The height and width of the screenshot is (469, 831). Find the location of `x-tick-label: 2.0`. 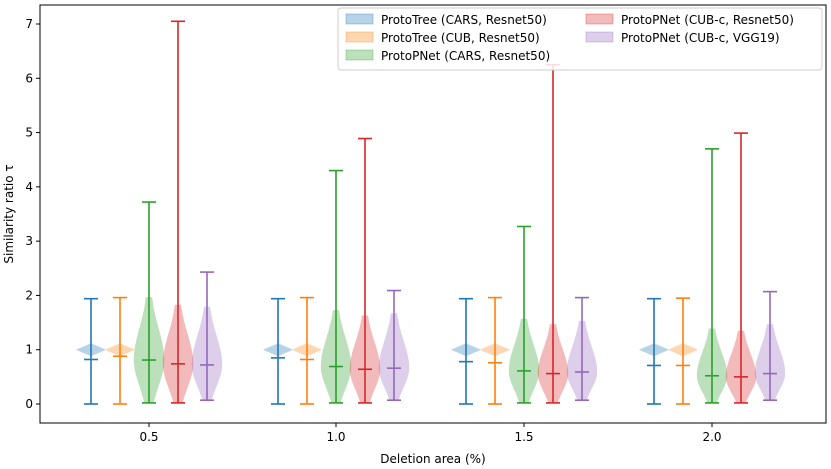

x-tick-label: 2.0 is located at coordinates (711, 437).